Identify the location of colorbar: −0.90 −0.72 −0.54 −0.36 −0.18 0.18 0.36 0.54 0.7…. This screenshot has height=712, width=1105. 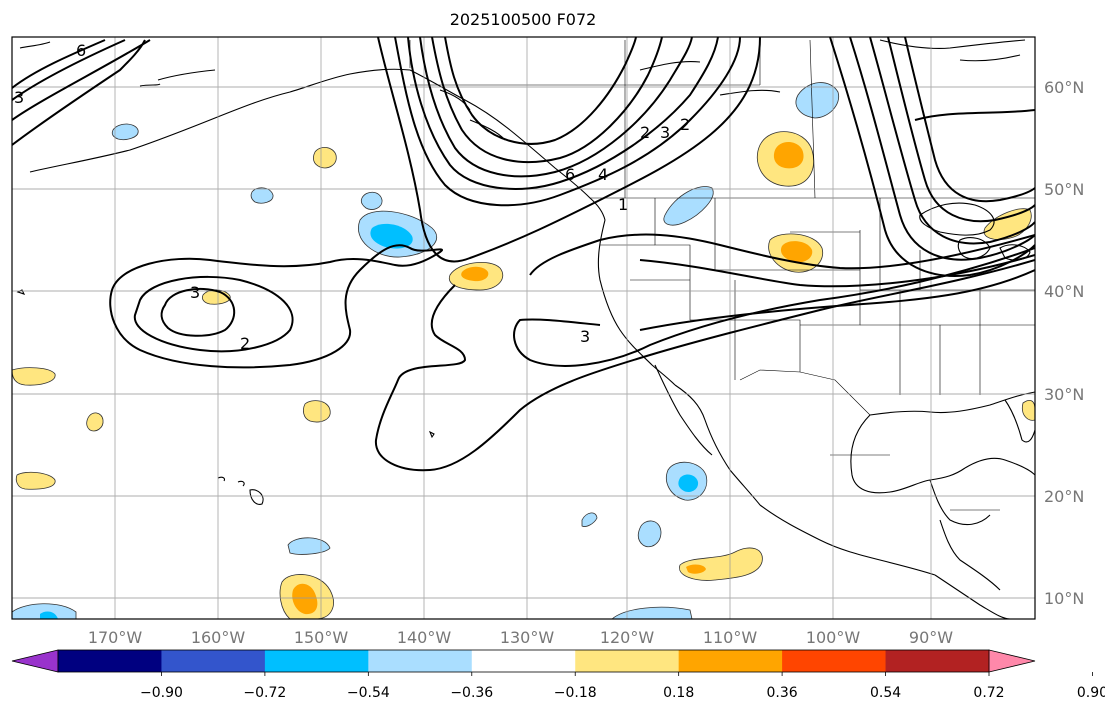
(558, 675).